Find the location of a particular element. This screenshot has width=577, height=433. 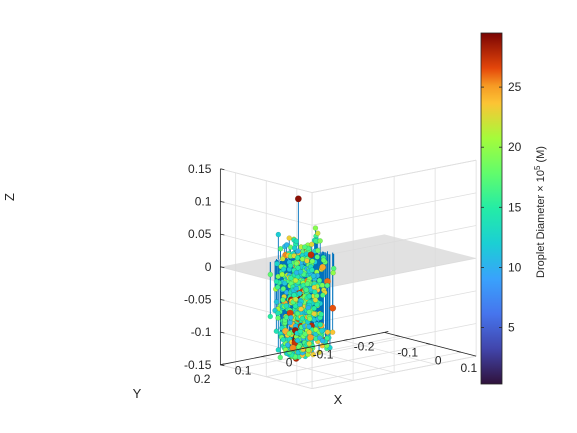

colorbar-label: Droplet Diameter × 105 (M) is located at coordinates (540, 212).